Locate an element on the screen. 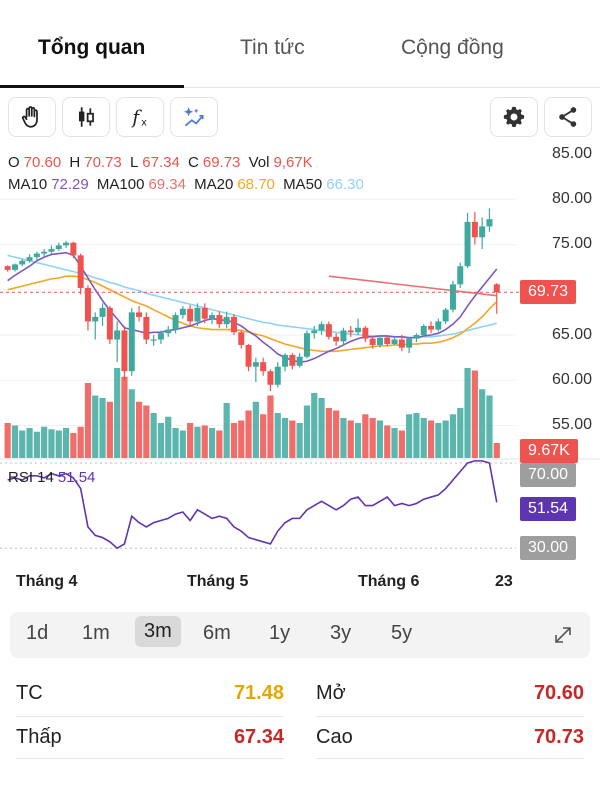 Image resolution: width=600 pixels, height=800 pixels. ma100-key: MA100 is located at coordinates (120, 184).